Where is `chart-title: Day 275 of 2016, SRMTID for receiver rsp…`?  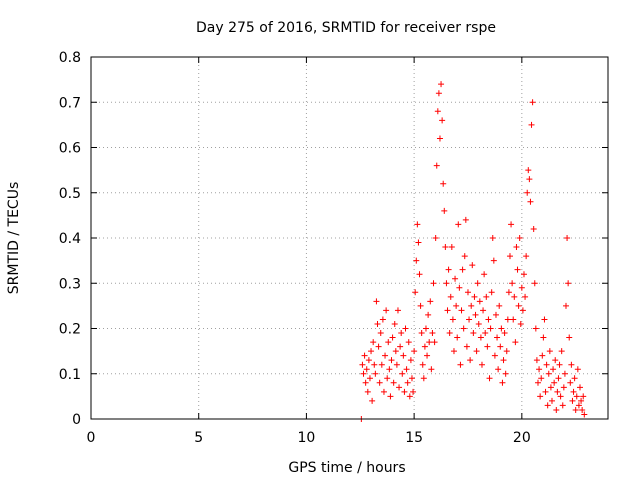
chart-title: Day 275 of 2016, SRMTID for receiver rsp… is located at coordinates (346, 28).